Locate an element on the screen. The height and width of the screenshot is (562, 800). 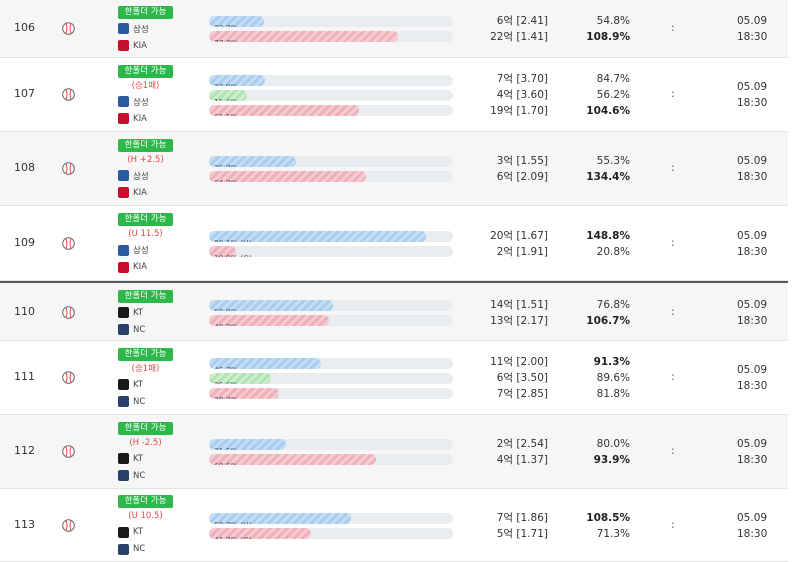
ratio-label: 25.6% is located at coordinates (223, 382).